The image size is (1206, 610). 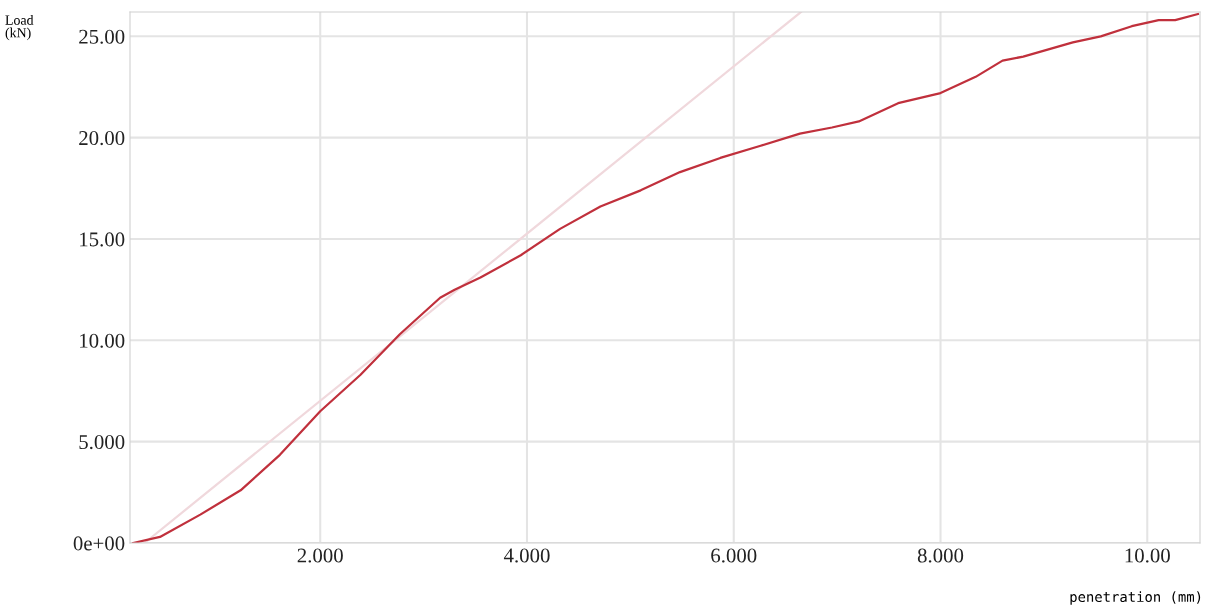 What do you see at coordinates (1147, 555) in the screenshot?
I see `x-tick-label: 10.00` at bounding box center [1147, 555].